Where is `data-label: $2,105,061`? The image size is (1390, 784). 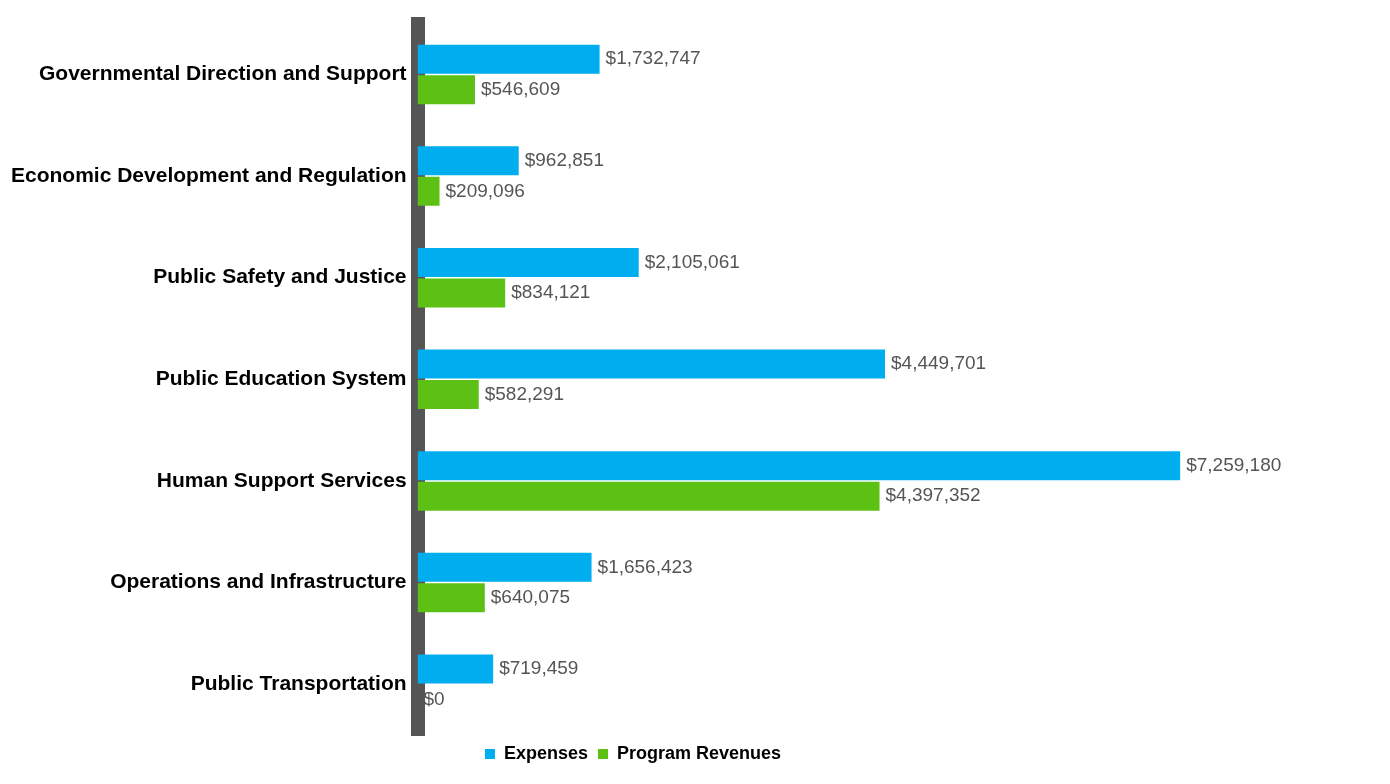 data-label: $2,105,061 is located at coordinates (692, 261).